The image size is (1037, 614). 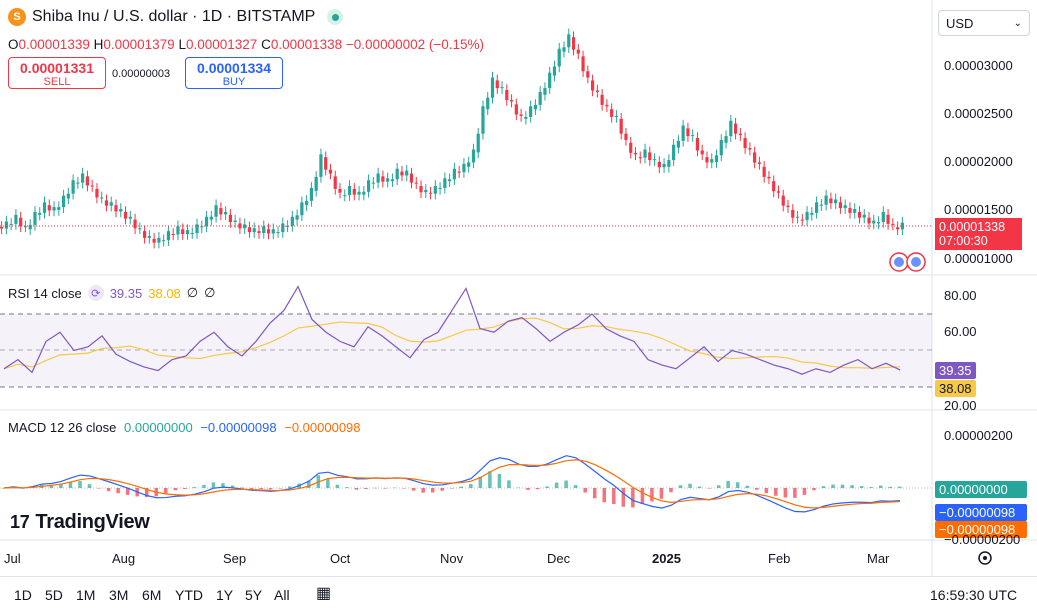 What do you see at coordinates (985, 558) in the screenshot?
I see `gear-icon` at bounding box center [985, 558].